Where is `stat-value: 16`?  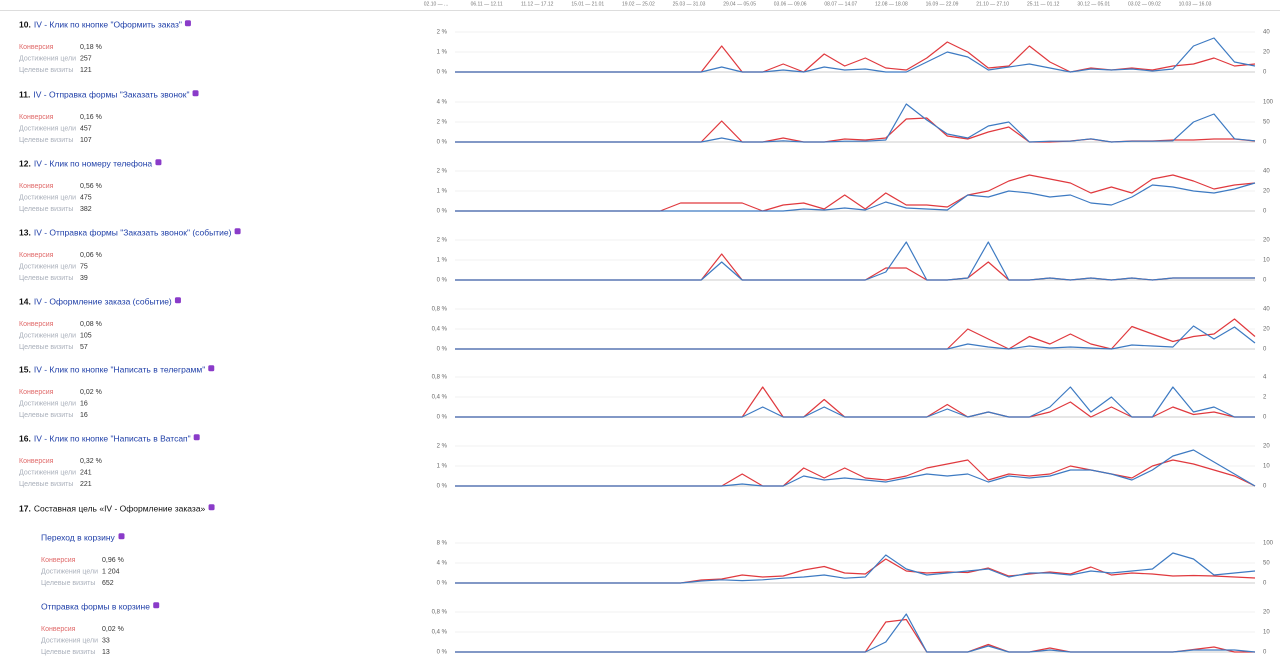
stat-value: 16 is located at coordinates (84, 415).